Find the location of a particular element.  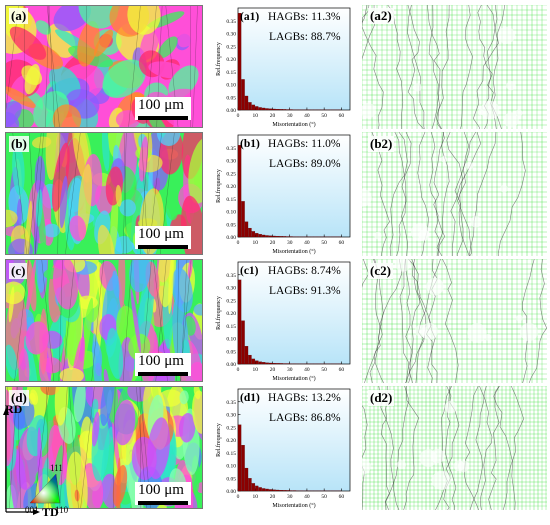

lagbs-text: LAGBs: 89.0% is located at coordinates (305, 164).